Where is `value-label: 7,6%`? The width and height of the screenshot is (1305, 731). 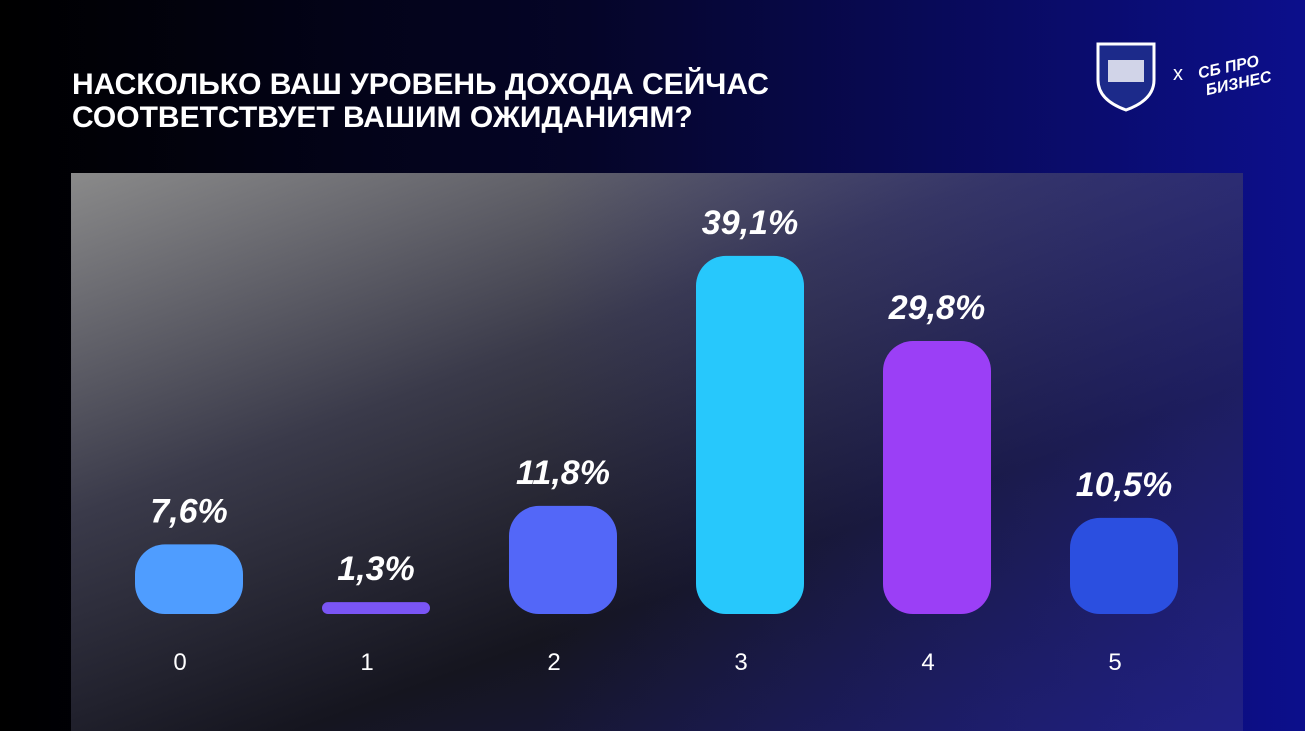 value-label: 7,6% is located at coordinates (189, 511).